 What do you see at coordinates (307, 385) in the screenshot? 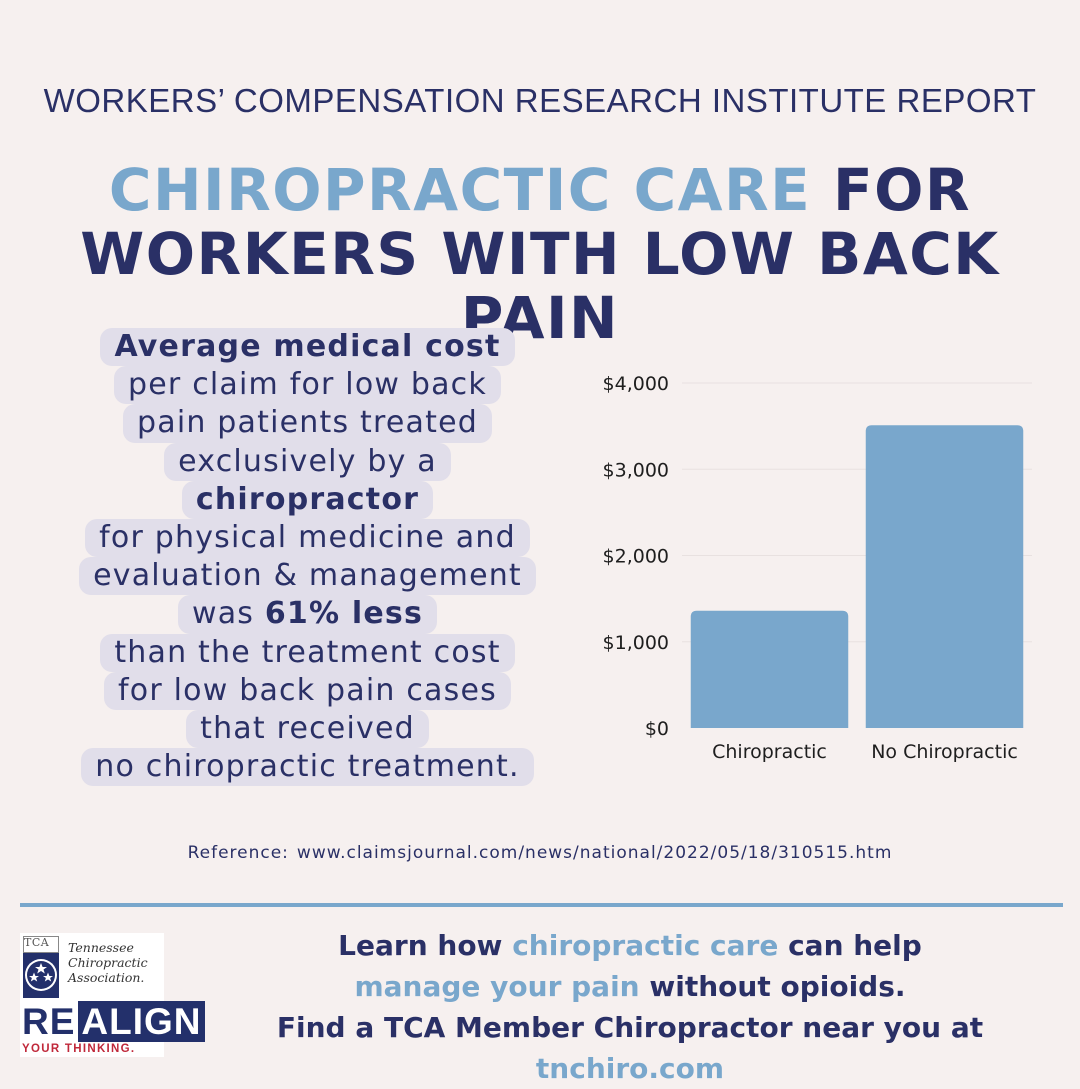
I see `blurb-line: per claim for low back` at bounding box center [307, 385].